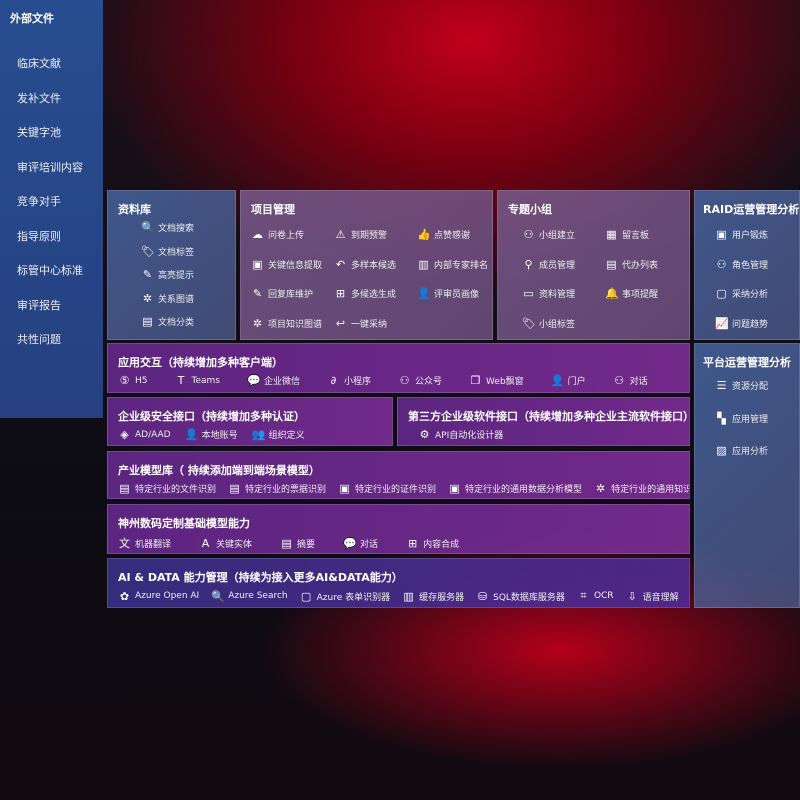 The height and width of the screenshot is (800, 800). Describe the element at coordinates (39, 305) in the screenshot. I see `external-item: 审评报告` at that location.